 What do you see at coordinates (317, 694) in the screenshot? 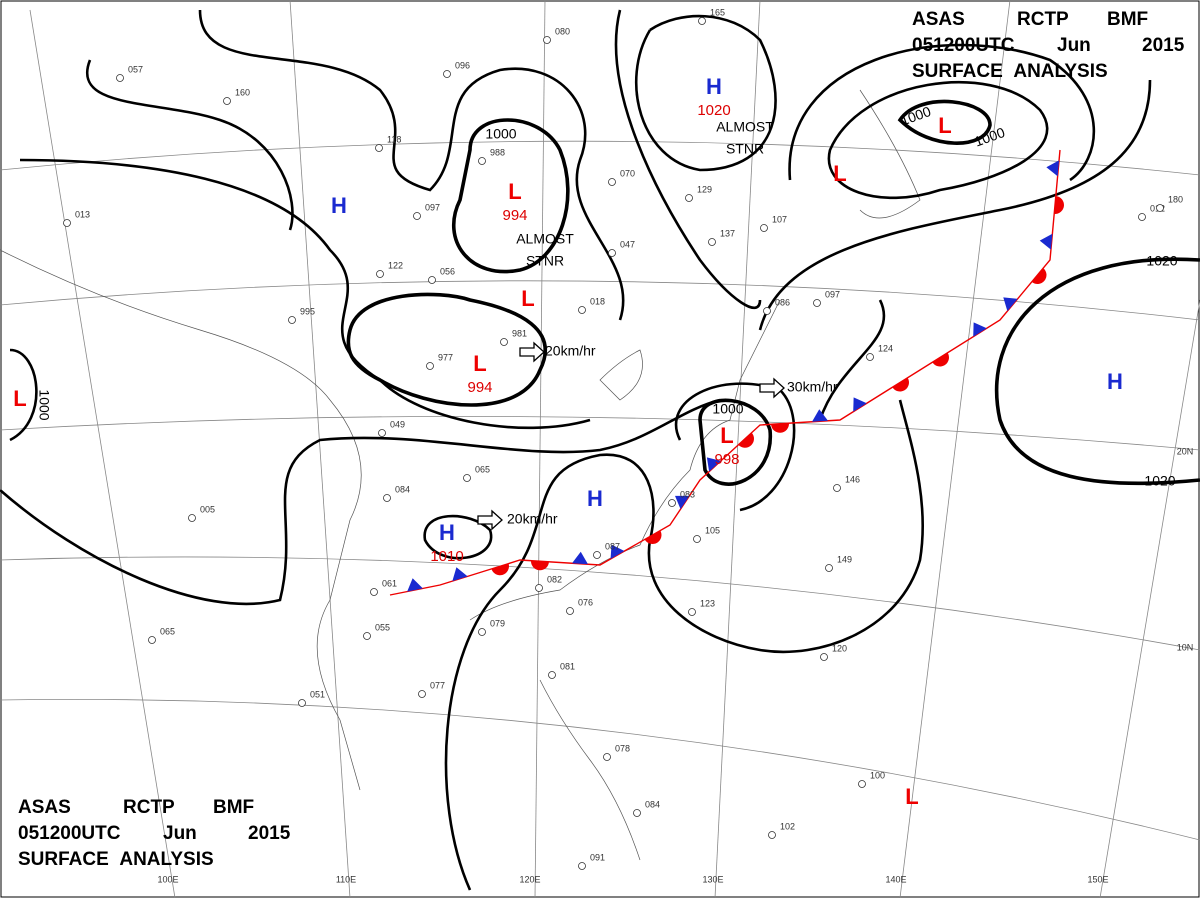
I see `station-pressure: 051` at bounding box center [317, 694].